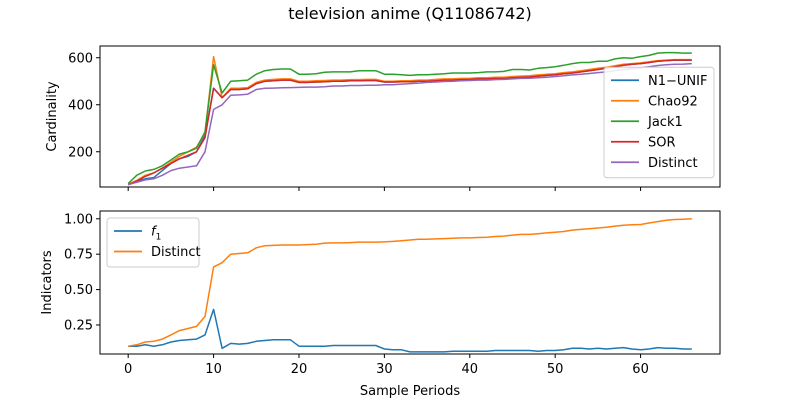 The image size is (800, 400). Describe the element at coordinates (78, 325) in the screenshot. I see `y-tick-label: 0.25` at that location.